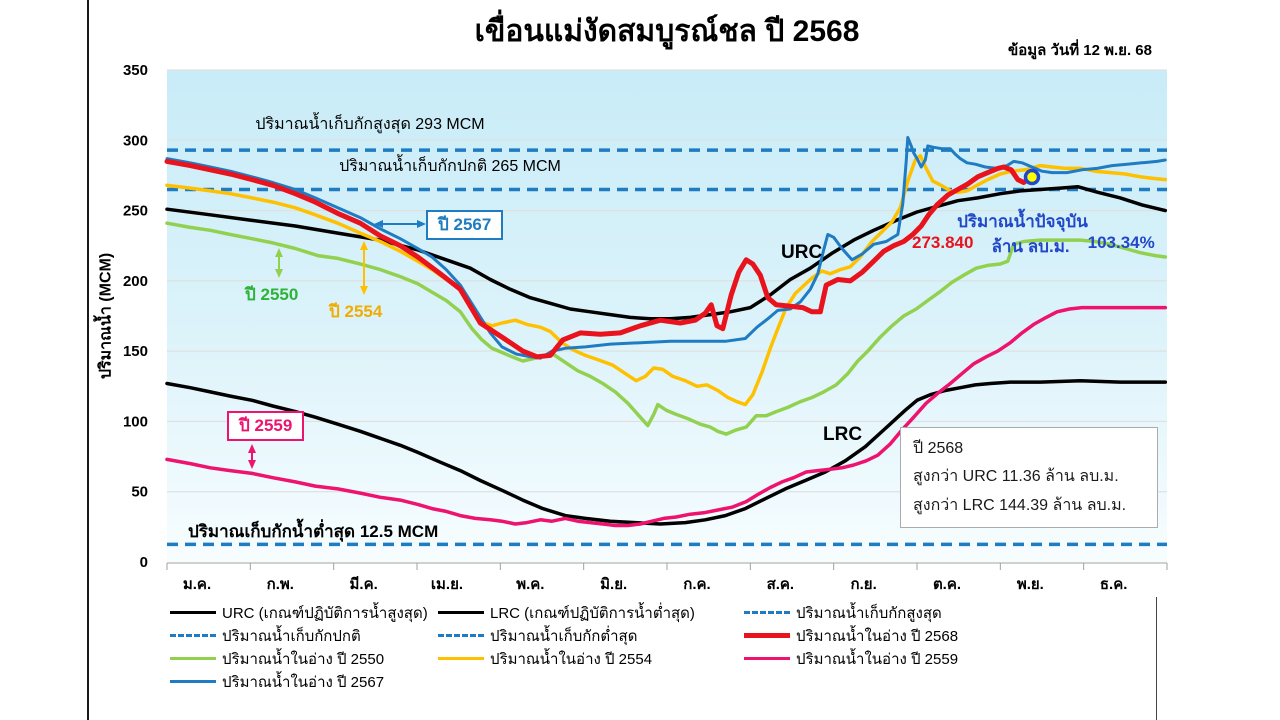 This screenshot has width=1280, height=720. Describe the element at coordinates (135, 140) in the screenshot. I see `y-tick-label: 300` at that location.